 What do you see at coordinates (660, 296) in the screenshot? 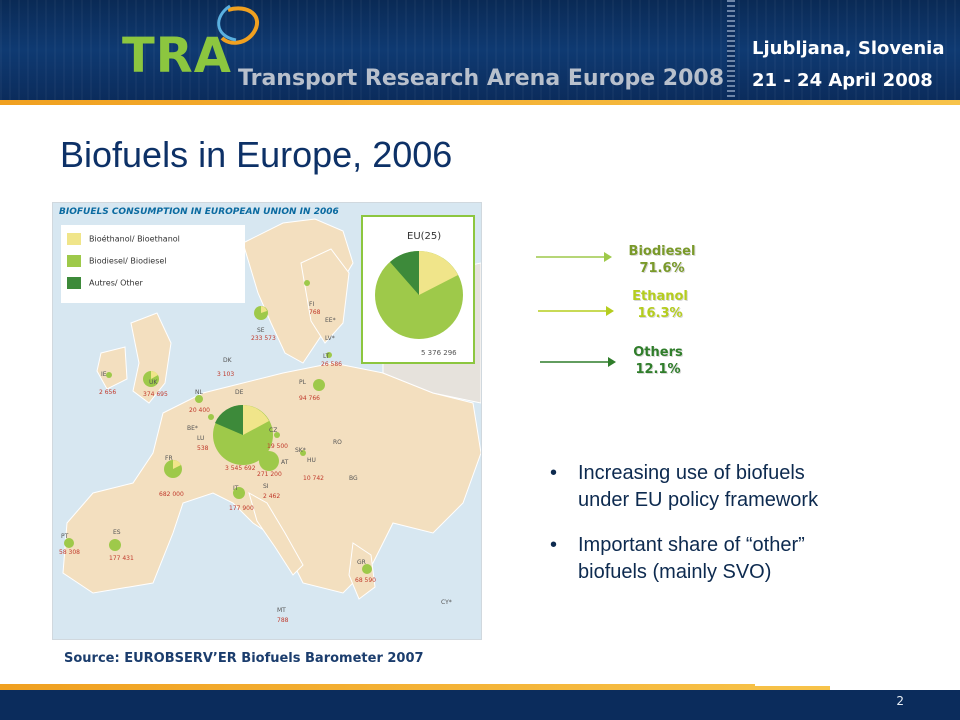
I see `share-name: Ethanol` at bounding box center [660, 296].